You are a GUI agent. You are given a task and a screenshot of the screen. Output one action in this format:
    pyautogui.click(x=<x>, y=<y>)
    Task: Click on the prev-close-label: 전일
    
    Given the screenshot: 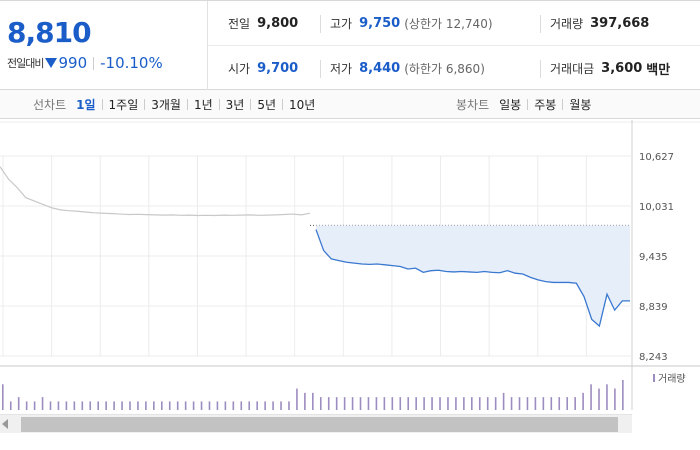 What is the action you would take?
    pyautogui.click(x=239, y=24)
    